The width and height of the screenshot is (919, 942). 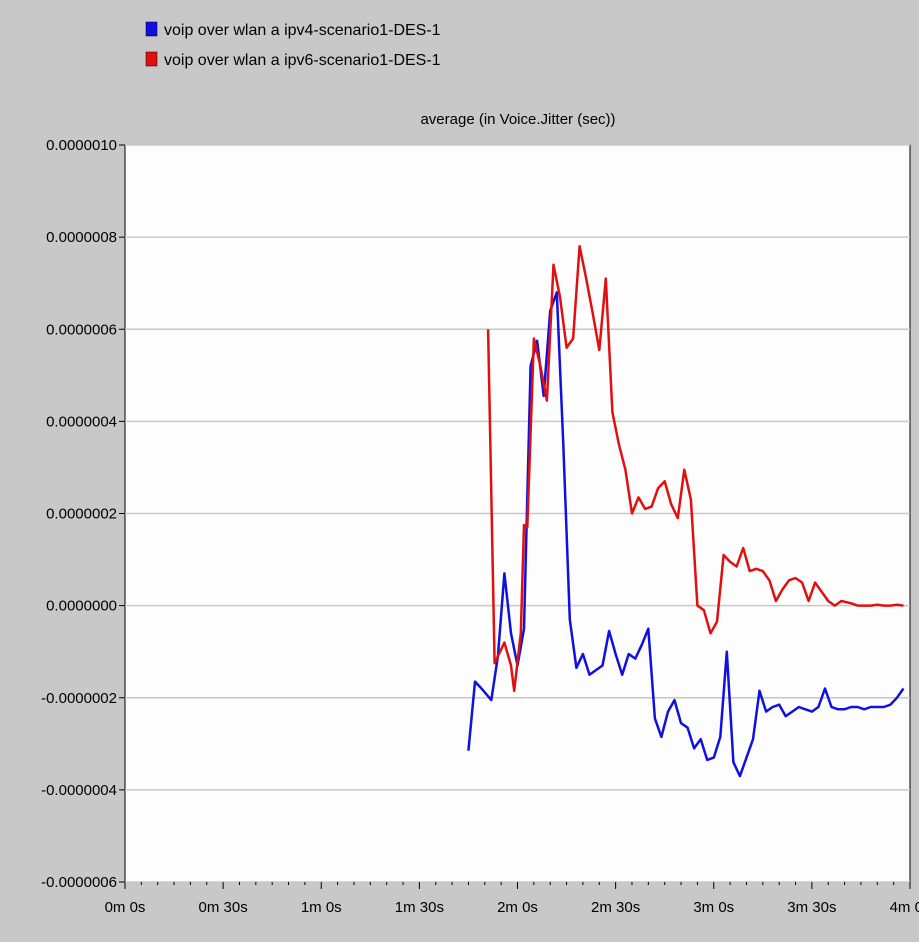 I want to click on legend-label: voip over wlan a ipv6-scenario1-DES-1, so click(x=302, y=60).